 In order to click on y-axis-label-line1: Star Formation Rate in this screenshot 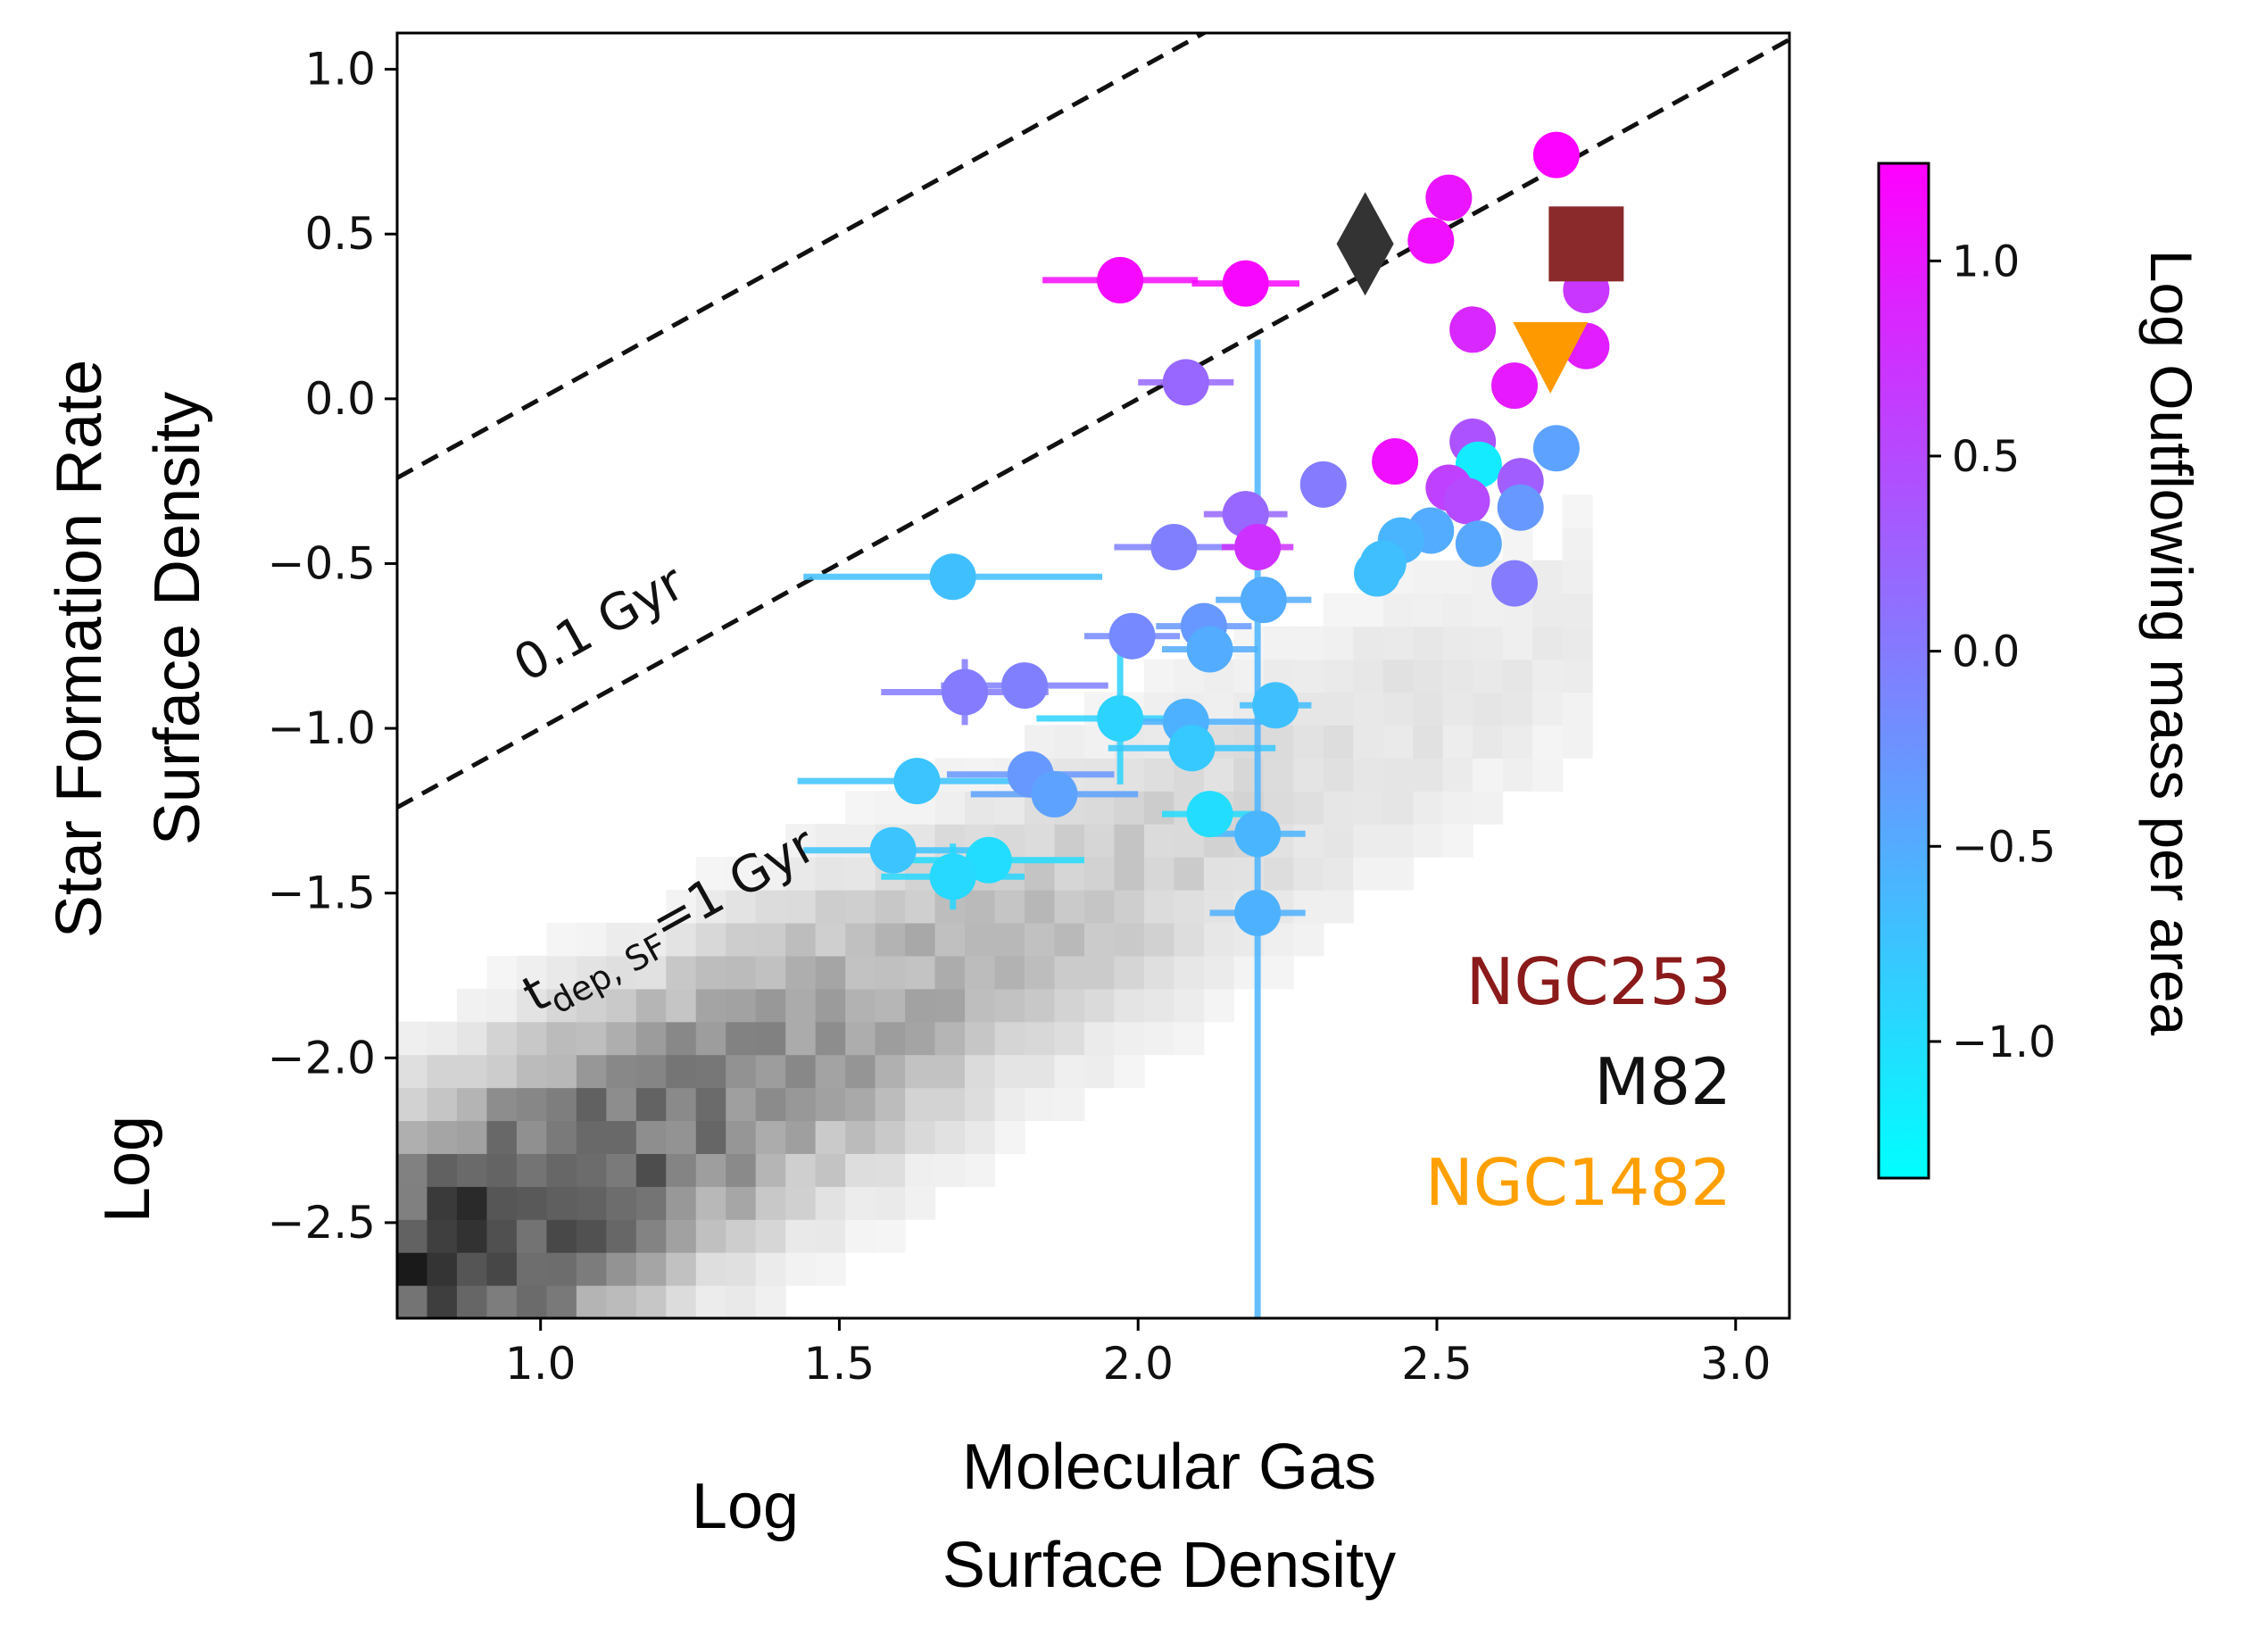, I will do `click(79, 649)`.